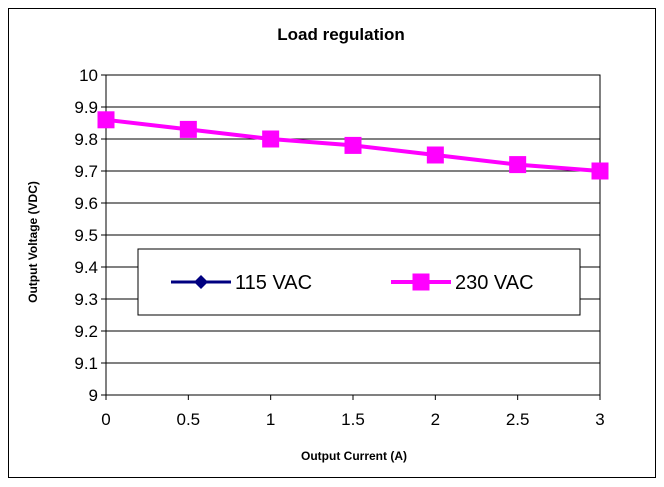 Image resolution: width=664 pixels, height=487 pixels. I want to click on x-tick-label: 1.5, so click(353, 419).